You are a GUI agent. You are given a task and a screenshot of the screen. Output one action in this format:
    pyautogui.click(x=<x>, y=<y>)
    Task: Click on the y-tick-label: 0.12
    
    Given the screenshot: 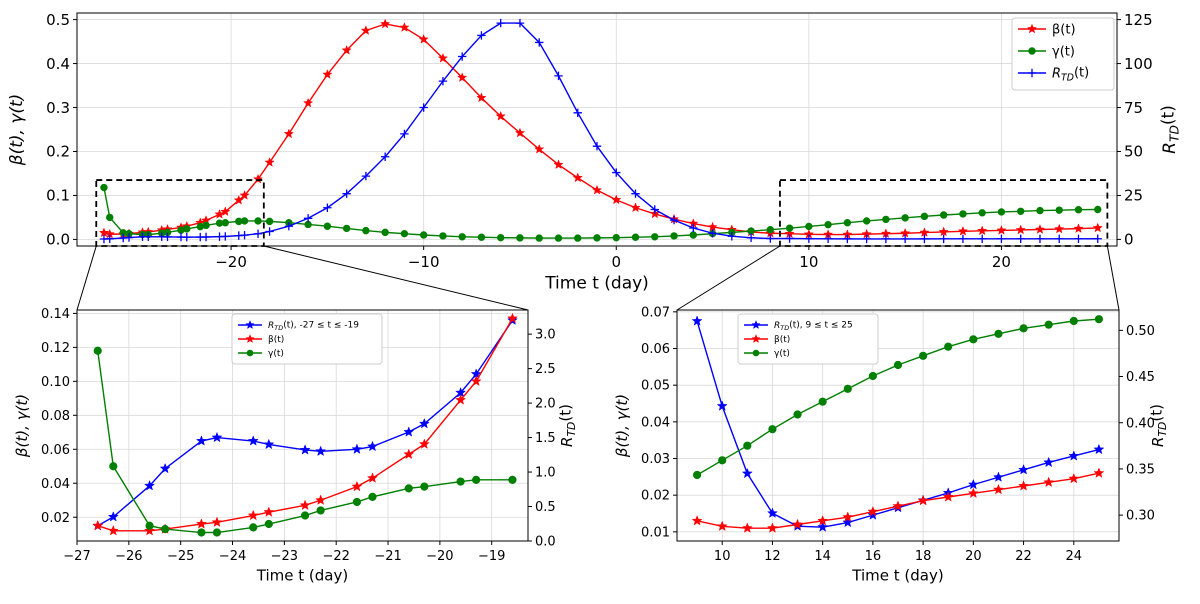 What is the action you would take?
    pyautogui.click(x=55, y=348)
    